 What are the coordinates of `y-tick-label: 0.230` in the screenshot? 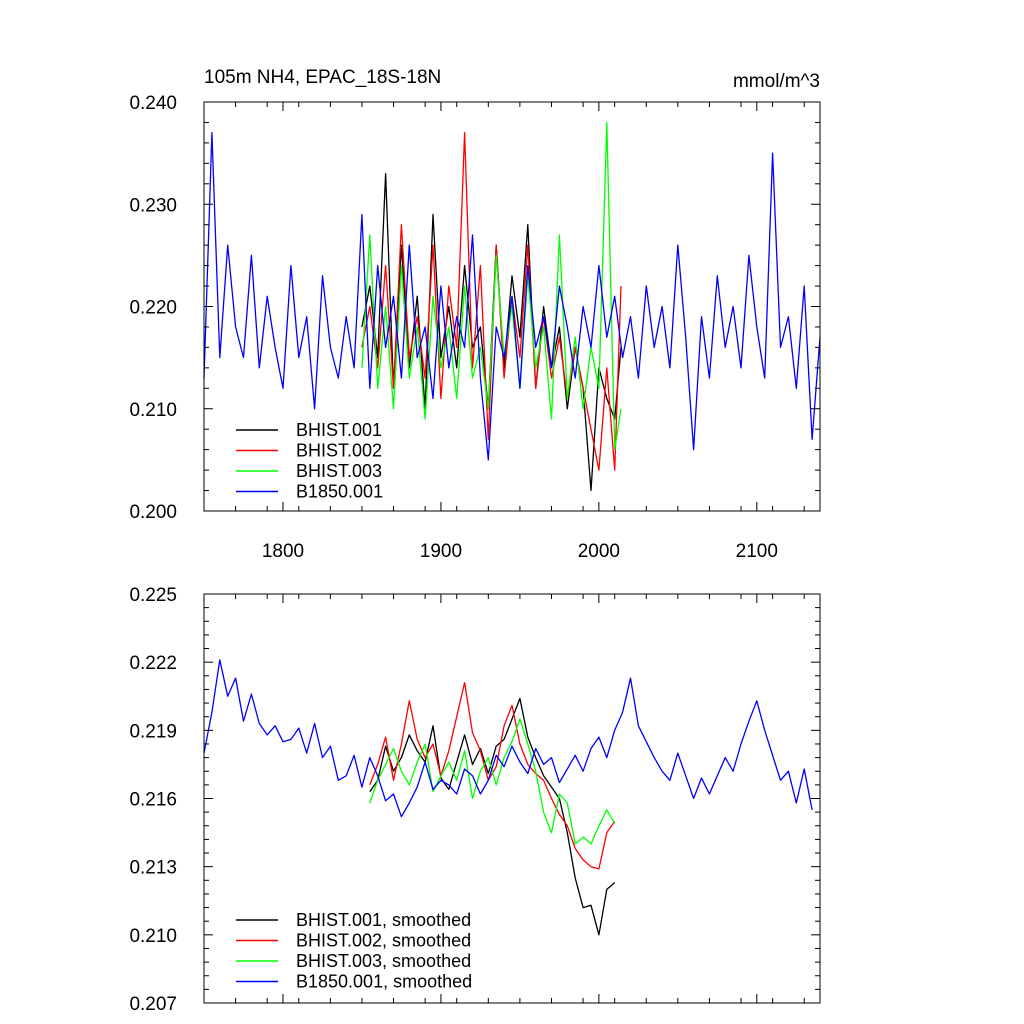 It's located at (153, 205).